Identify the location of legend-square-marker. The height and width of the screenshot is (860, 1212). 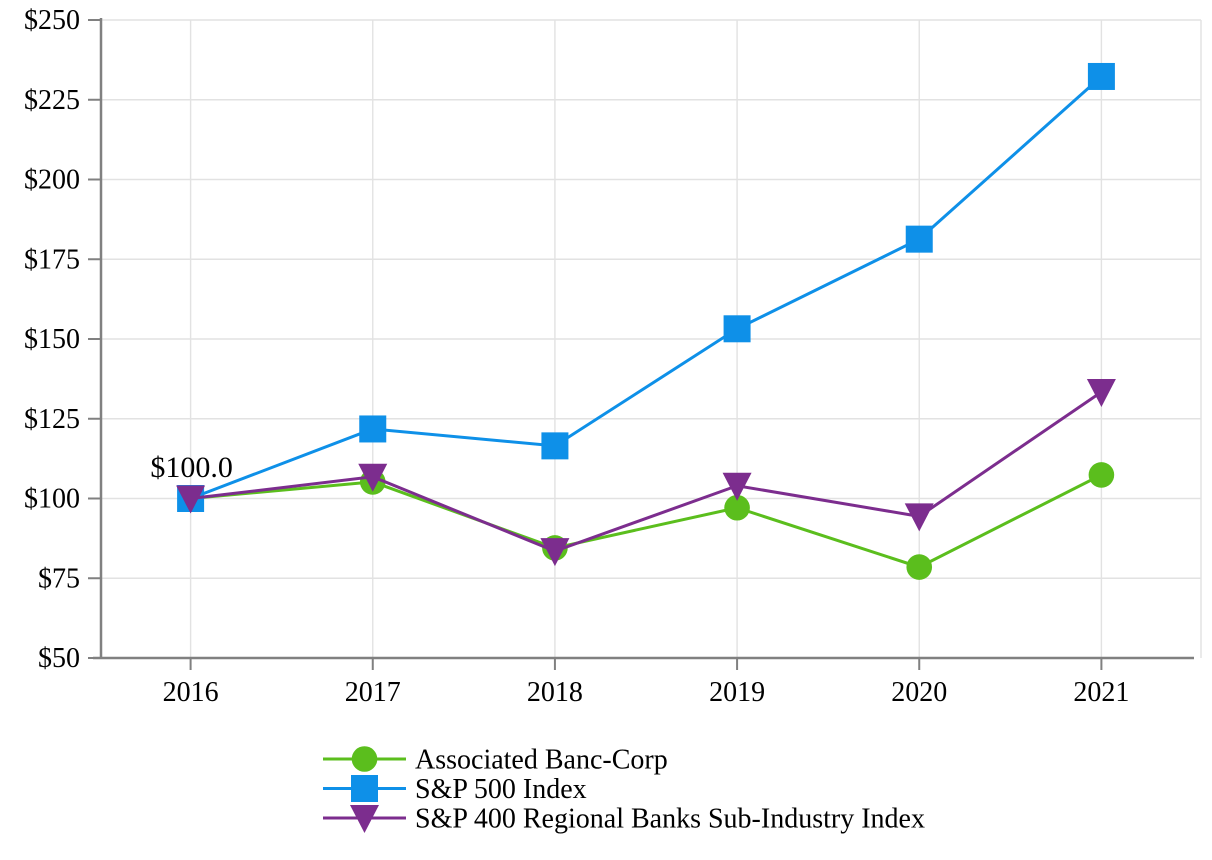
(364, 788).